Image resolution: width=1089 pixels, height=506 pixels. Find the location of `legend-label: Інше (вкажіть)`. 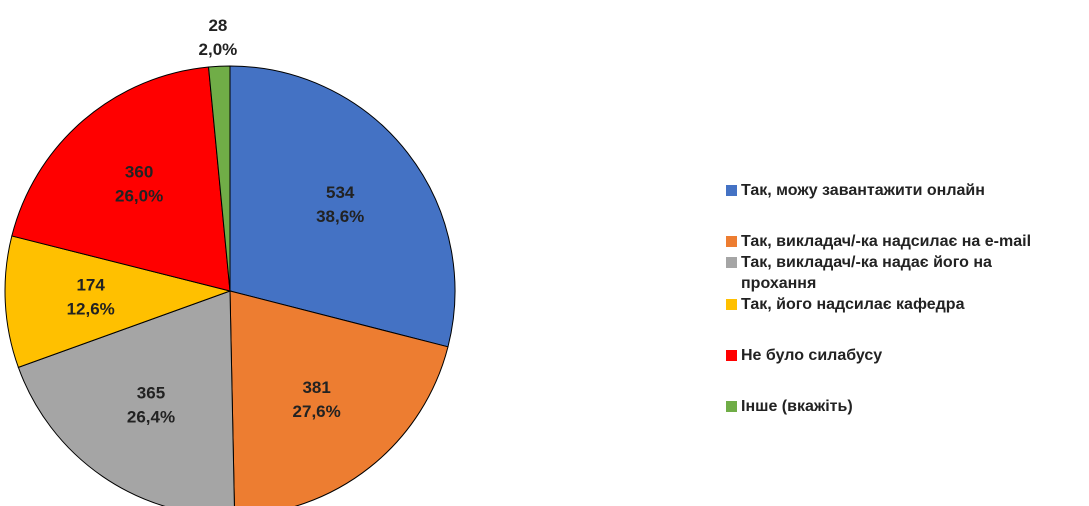

legend-label: Інше (вкажіть) is located at coordinates (797, 406).